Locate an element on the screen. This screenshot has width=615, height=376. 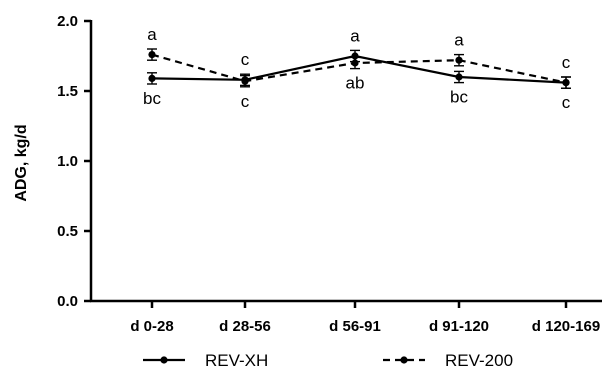
legend-item-rev-xh: REV-XH is located at coordinates (205, 360).